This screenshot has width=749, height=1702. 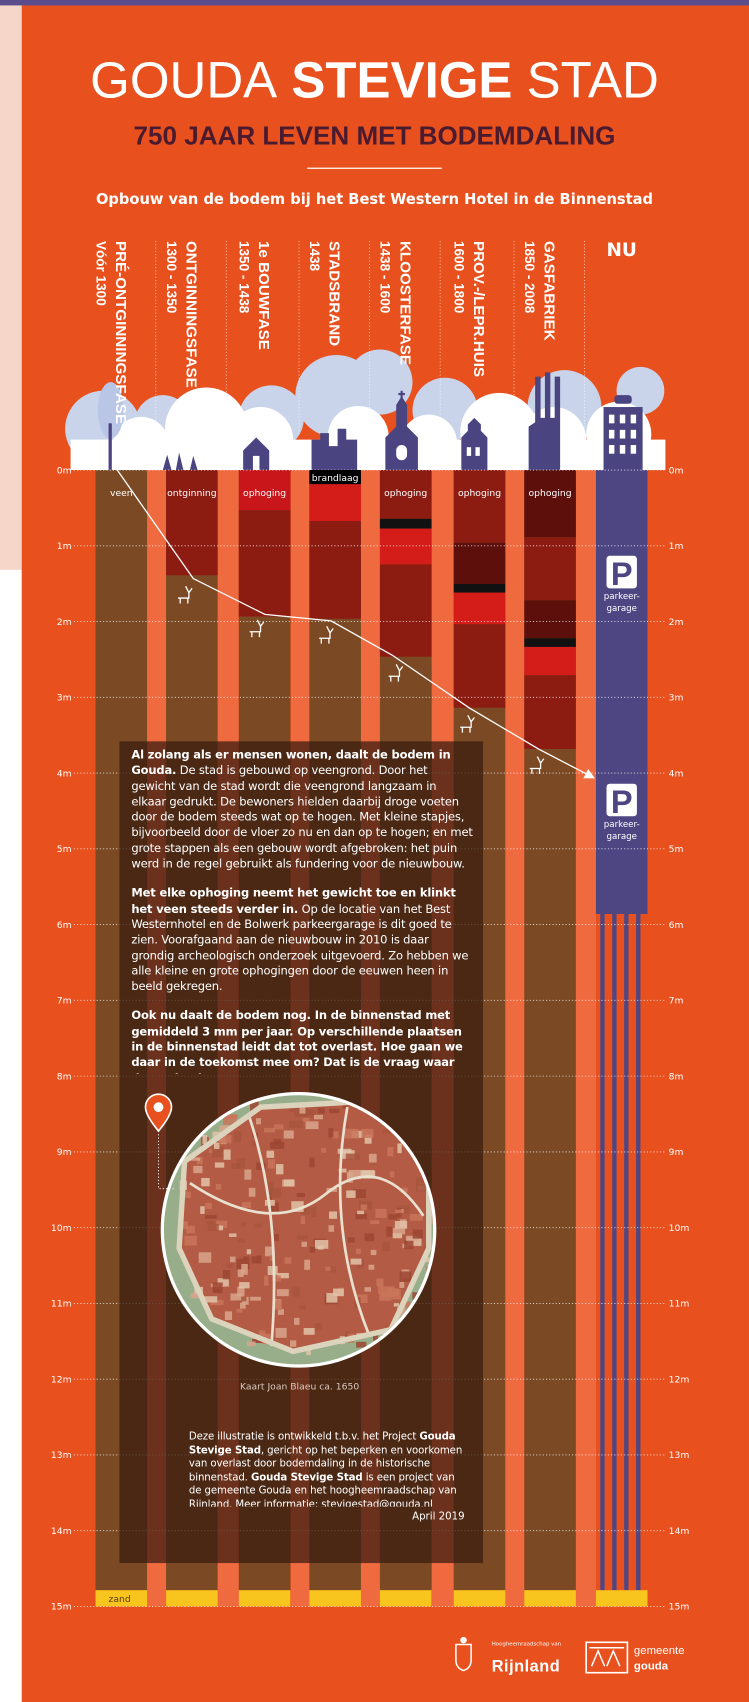 I want to click on depth-label: 2m, so click(x=64, y=622).